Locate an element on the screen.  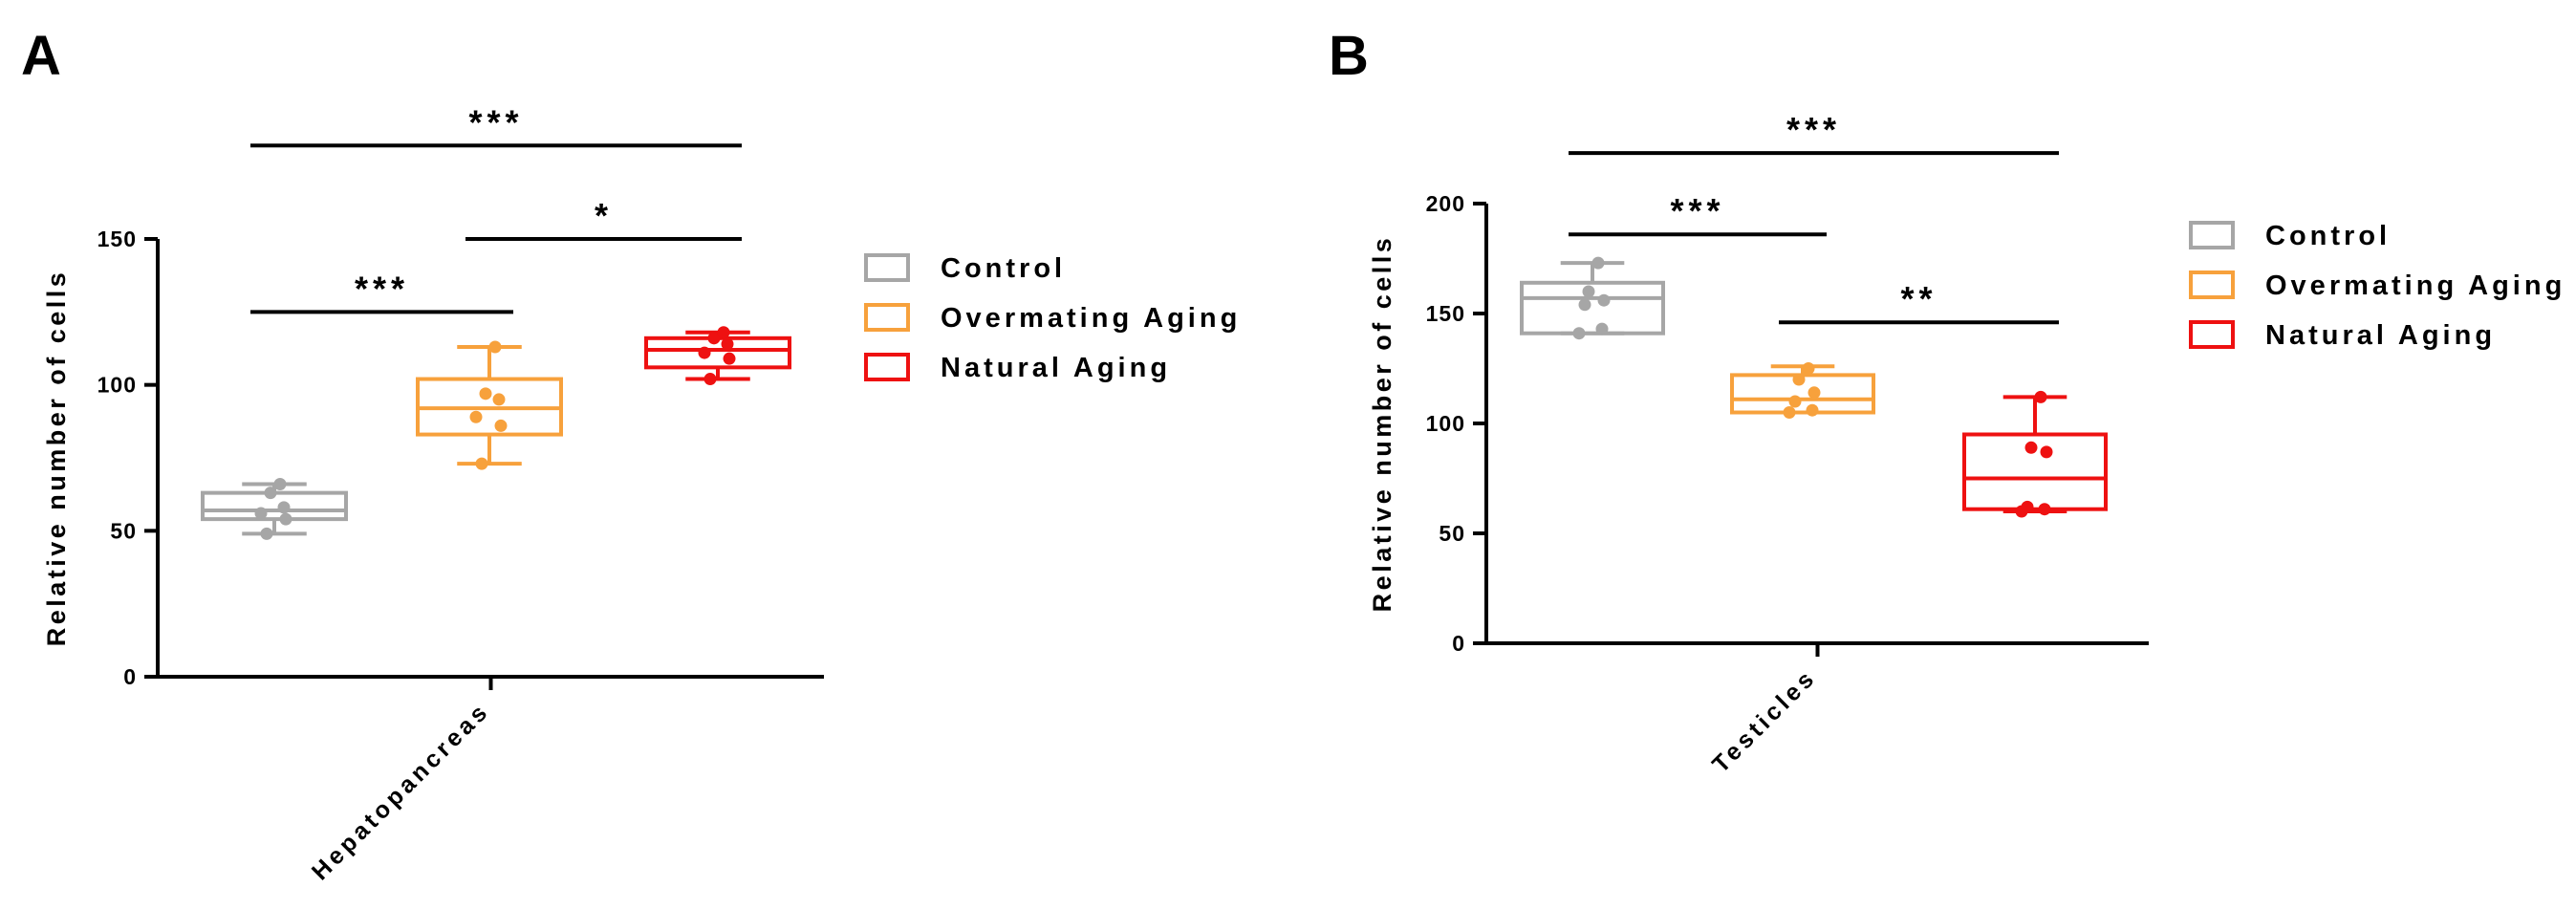
panel-b-y-tick-label: 100 is located at coordinates (1445, 423).